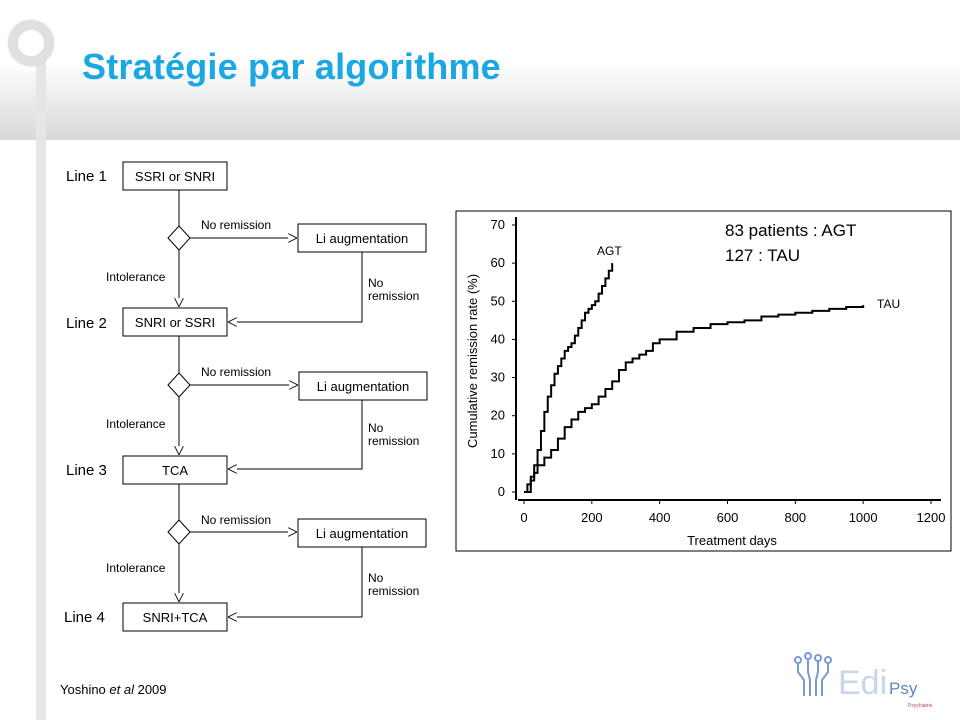  What do you see at coordinates (920, 706) in the screenshot?
I see `logo-tagline: Psychiatrie` at bounding box center [920, 706].